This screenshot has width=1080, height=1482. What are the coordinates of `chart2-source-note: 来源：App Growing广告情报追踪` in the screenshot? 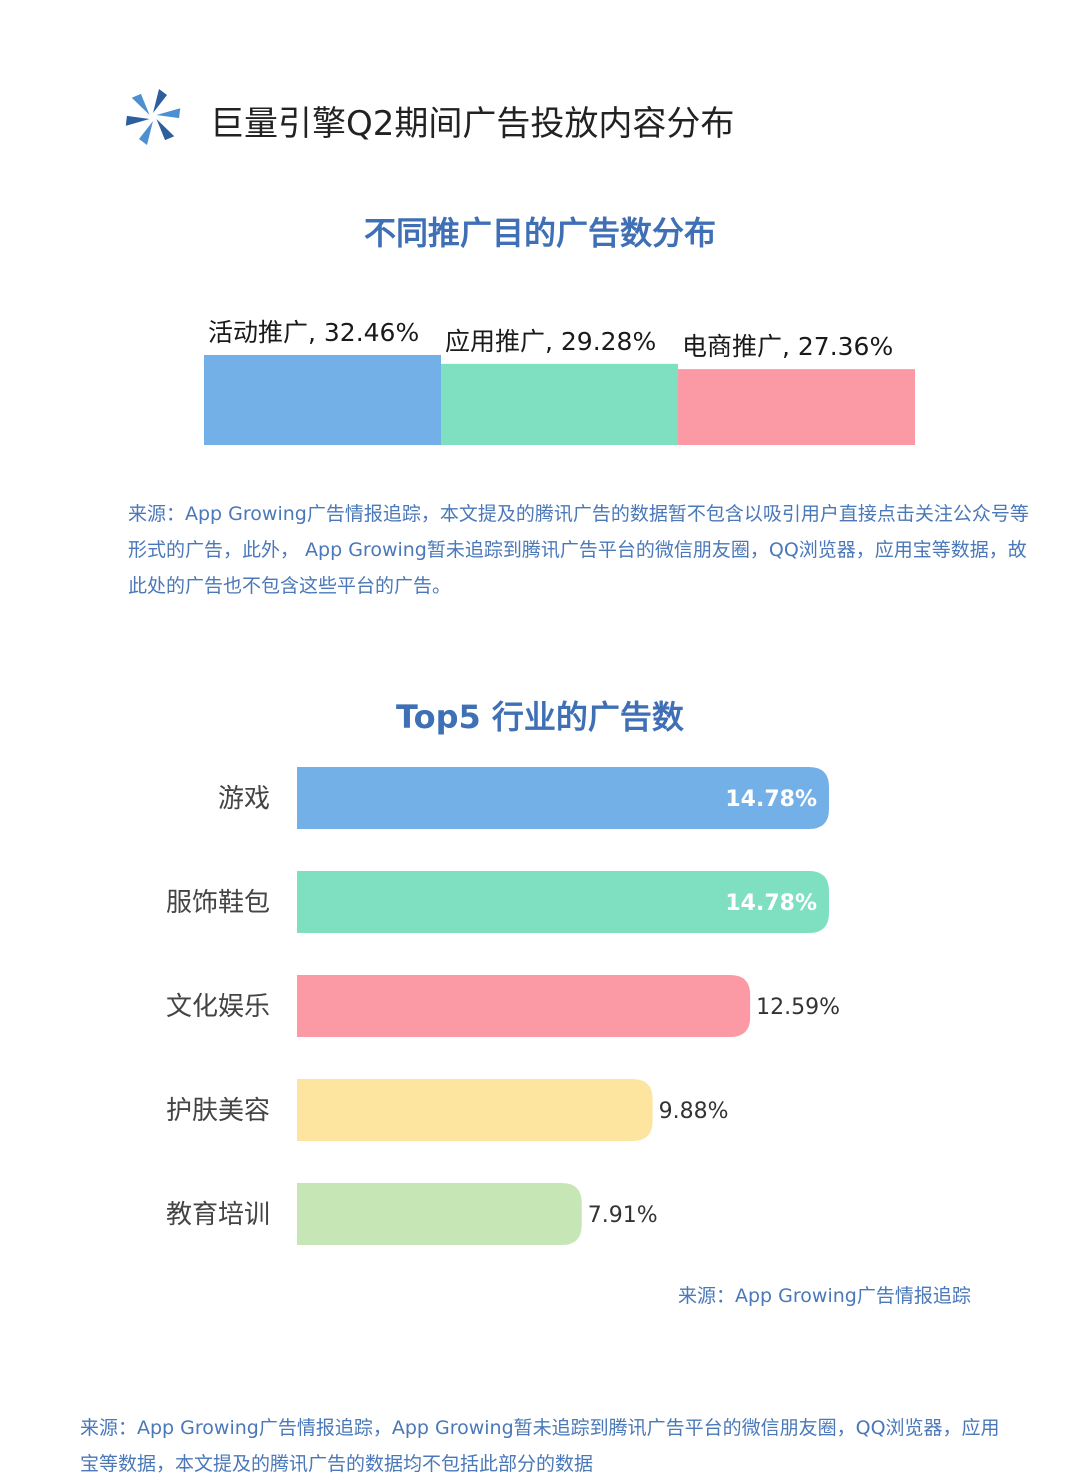 It's located at (824, 1296).